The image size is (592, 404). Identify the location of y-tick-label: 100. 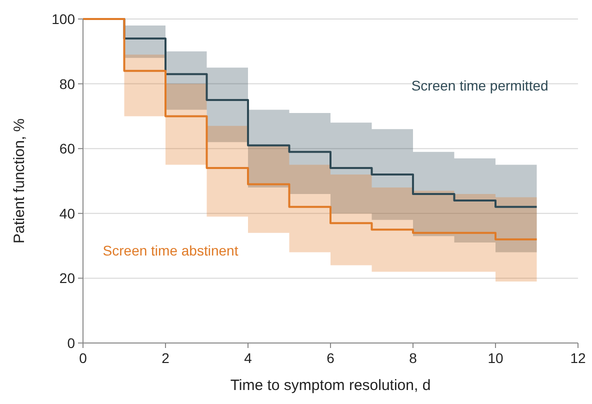
(64, 19).